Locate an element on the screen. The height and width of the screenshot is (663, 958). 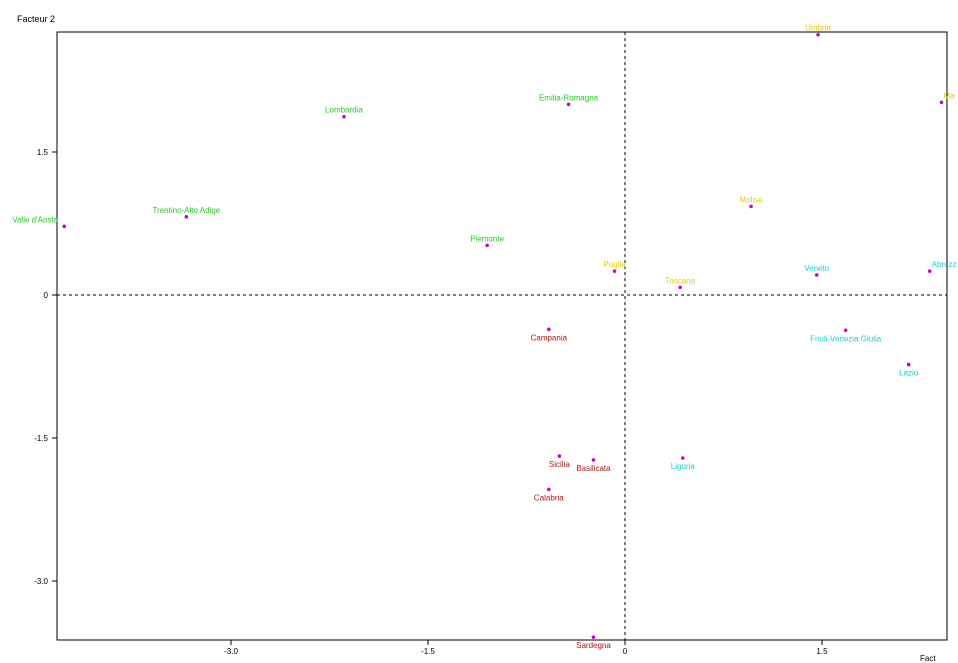
y-axis-title: Facteur 2 is located at coordinates (36, 19).